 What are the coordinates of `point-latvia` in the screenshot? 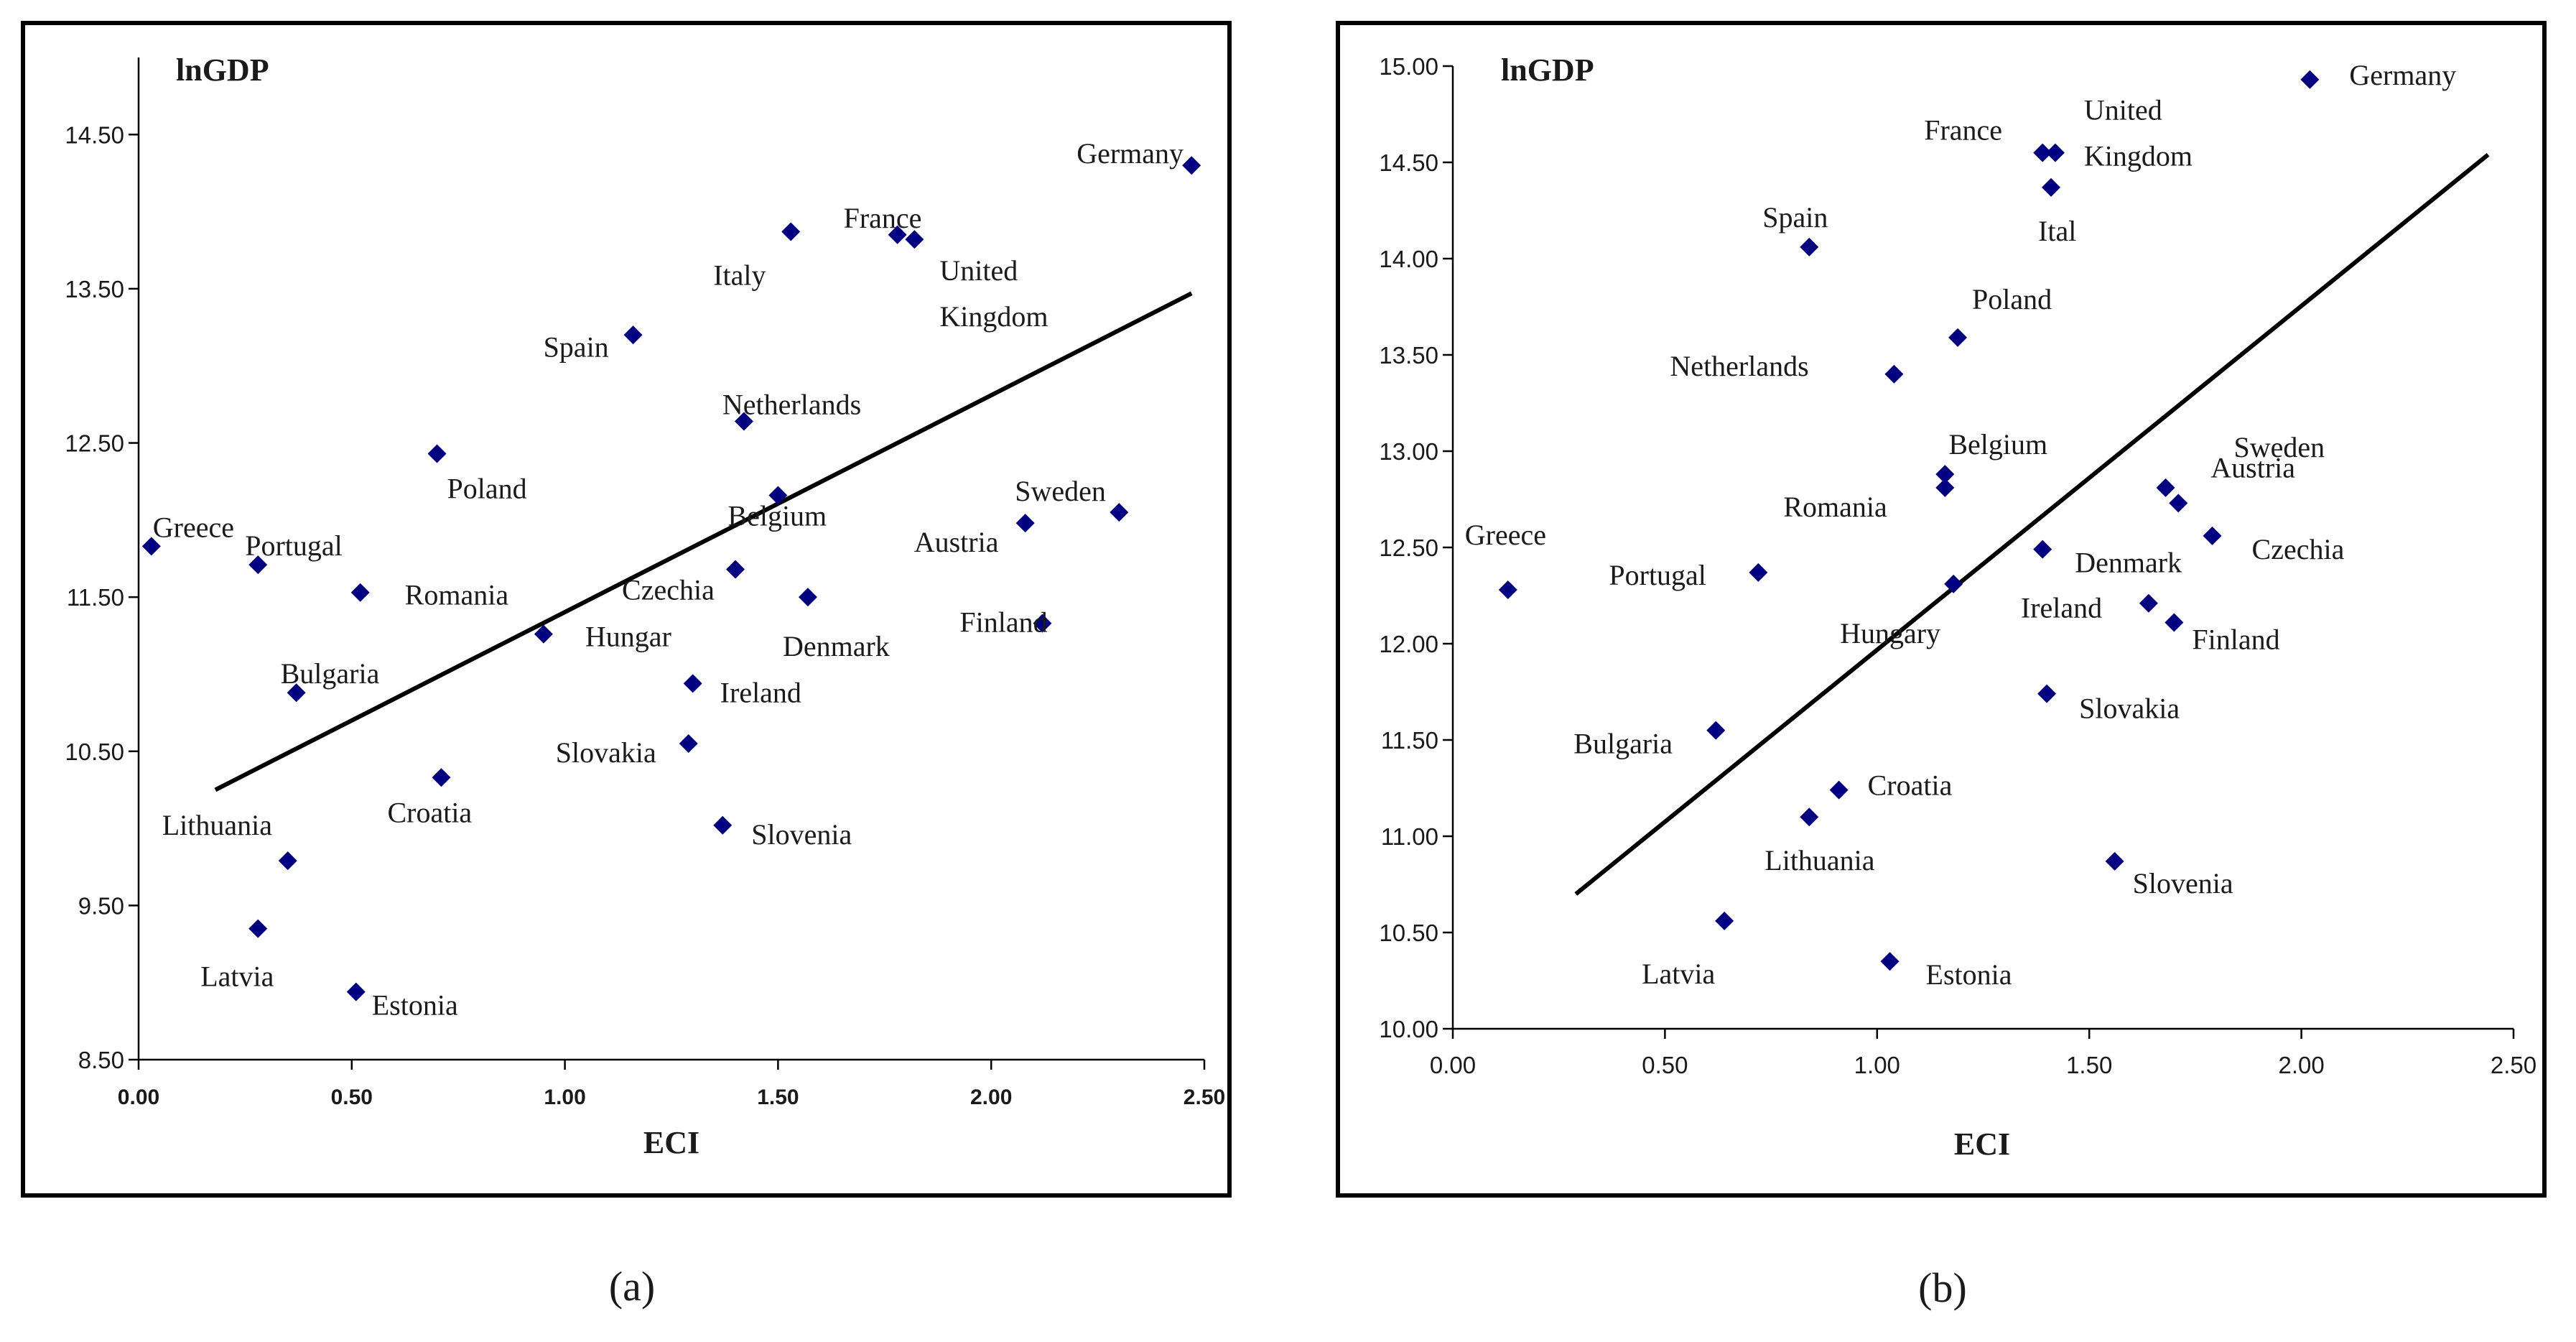 It's located at (1724, 920).